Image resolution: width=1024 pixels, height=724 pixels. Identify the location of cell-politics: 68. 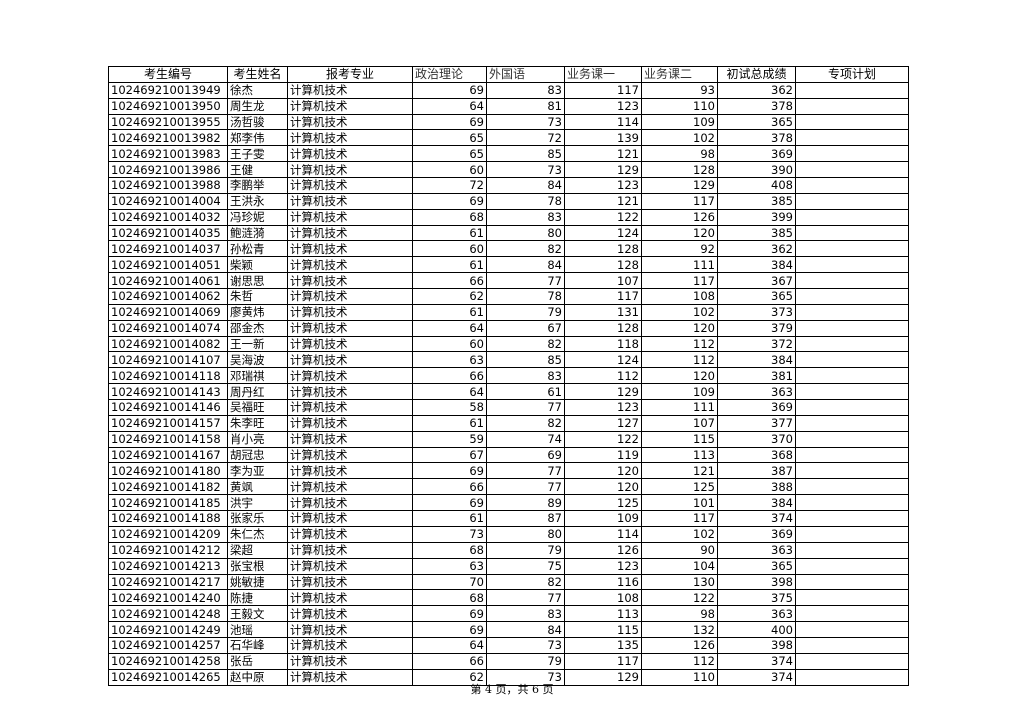
(449, 598).